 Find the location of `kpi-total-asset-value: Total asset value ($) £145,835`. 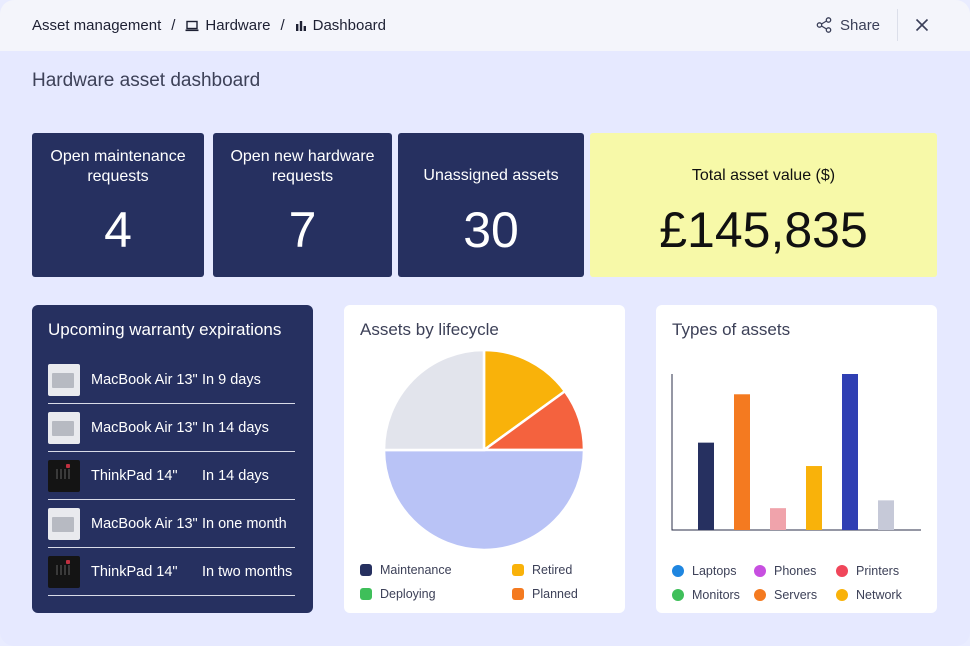

kpi-total-asset-value: Total asset value ($) £145,835 is located at coordinates (763, 205).